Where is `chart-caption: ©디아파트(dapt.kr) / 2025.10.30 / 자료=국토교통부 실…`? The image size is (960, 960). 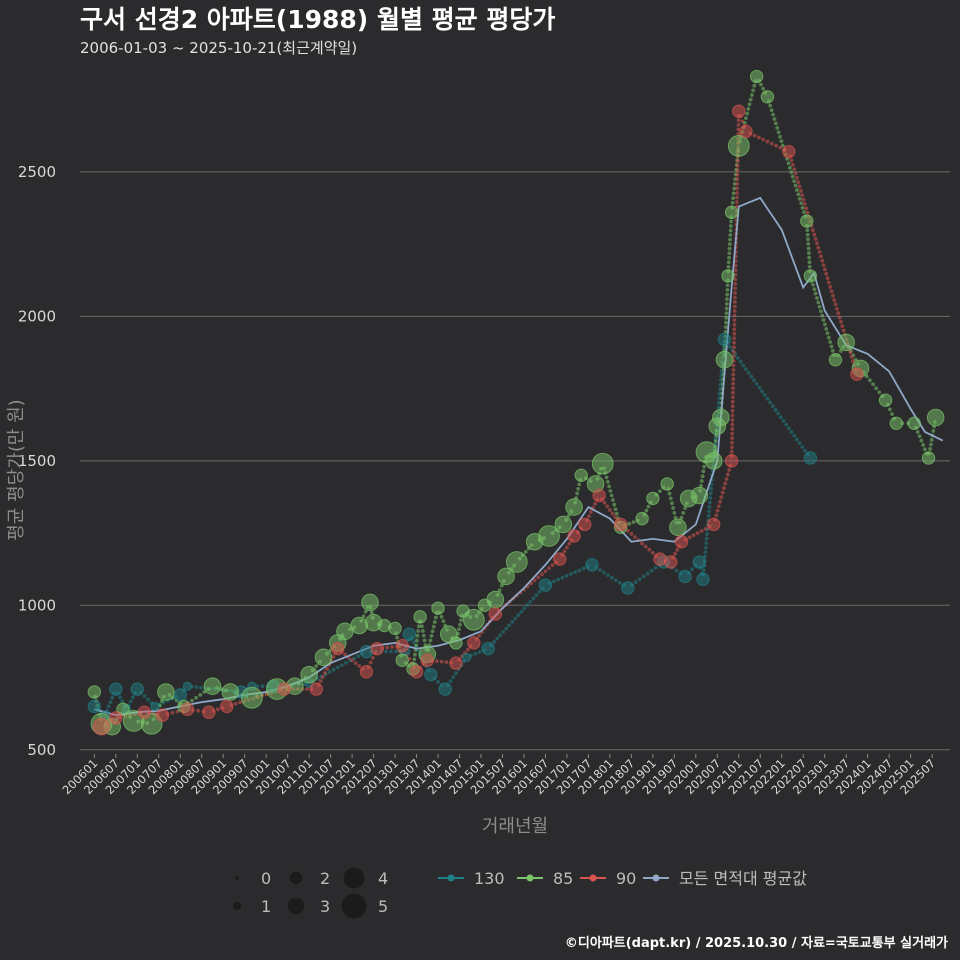 chart-caption: ©디아파트(dapt.kr) / 2025.10.30 / 자료=국토교통부 실… is located at coordinates (756, 943).